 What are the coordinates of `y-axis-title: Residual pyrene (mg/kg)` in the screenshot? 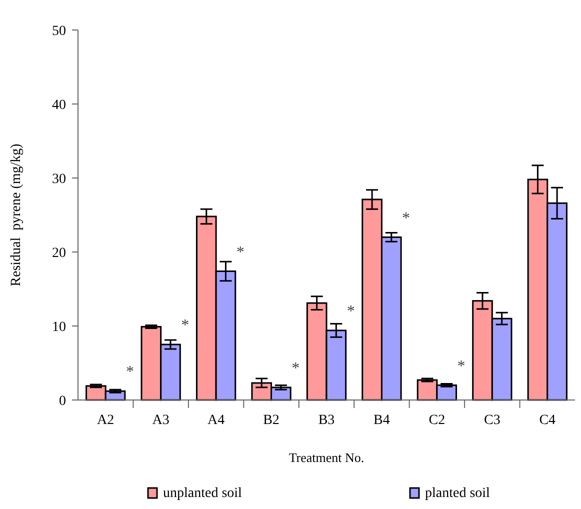 It's located at (16, 214).